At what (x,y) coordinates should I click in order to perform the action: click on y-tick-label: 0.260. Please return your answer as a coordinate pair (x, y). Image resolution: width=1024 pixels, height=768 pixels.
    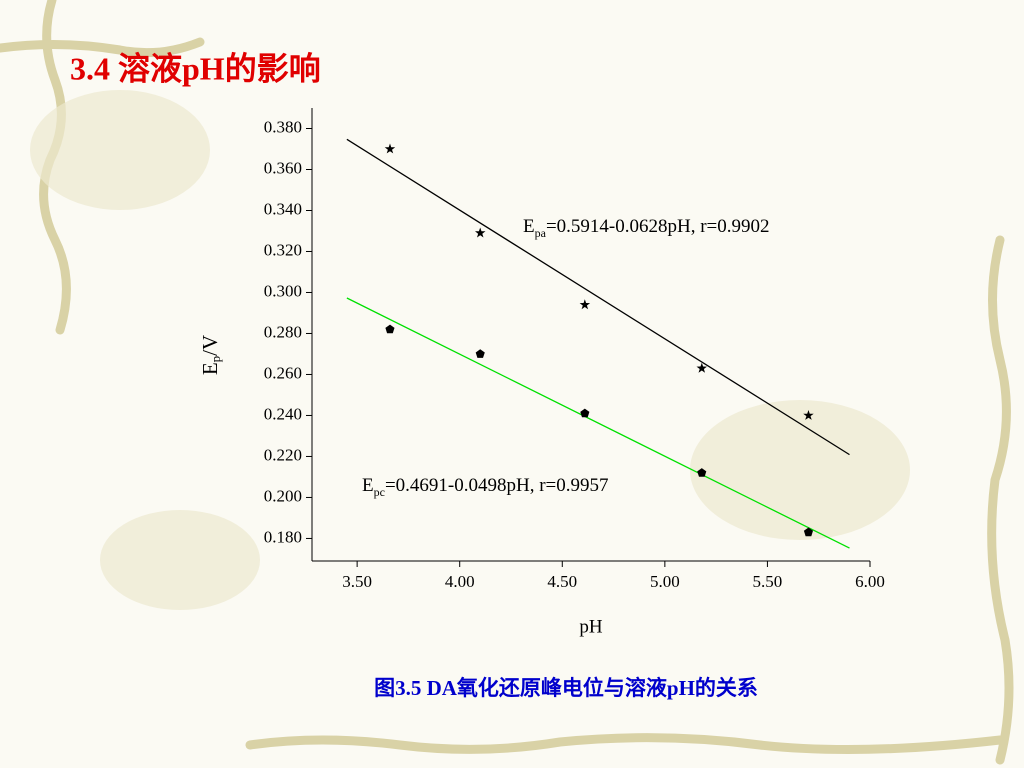
    Looking at the image, I should click on (283, 372).